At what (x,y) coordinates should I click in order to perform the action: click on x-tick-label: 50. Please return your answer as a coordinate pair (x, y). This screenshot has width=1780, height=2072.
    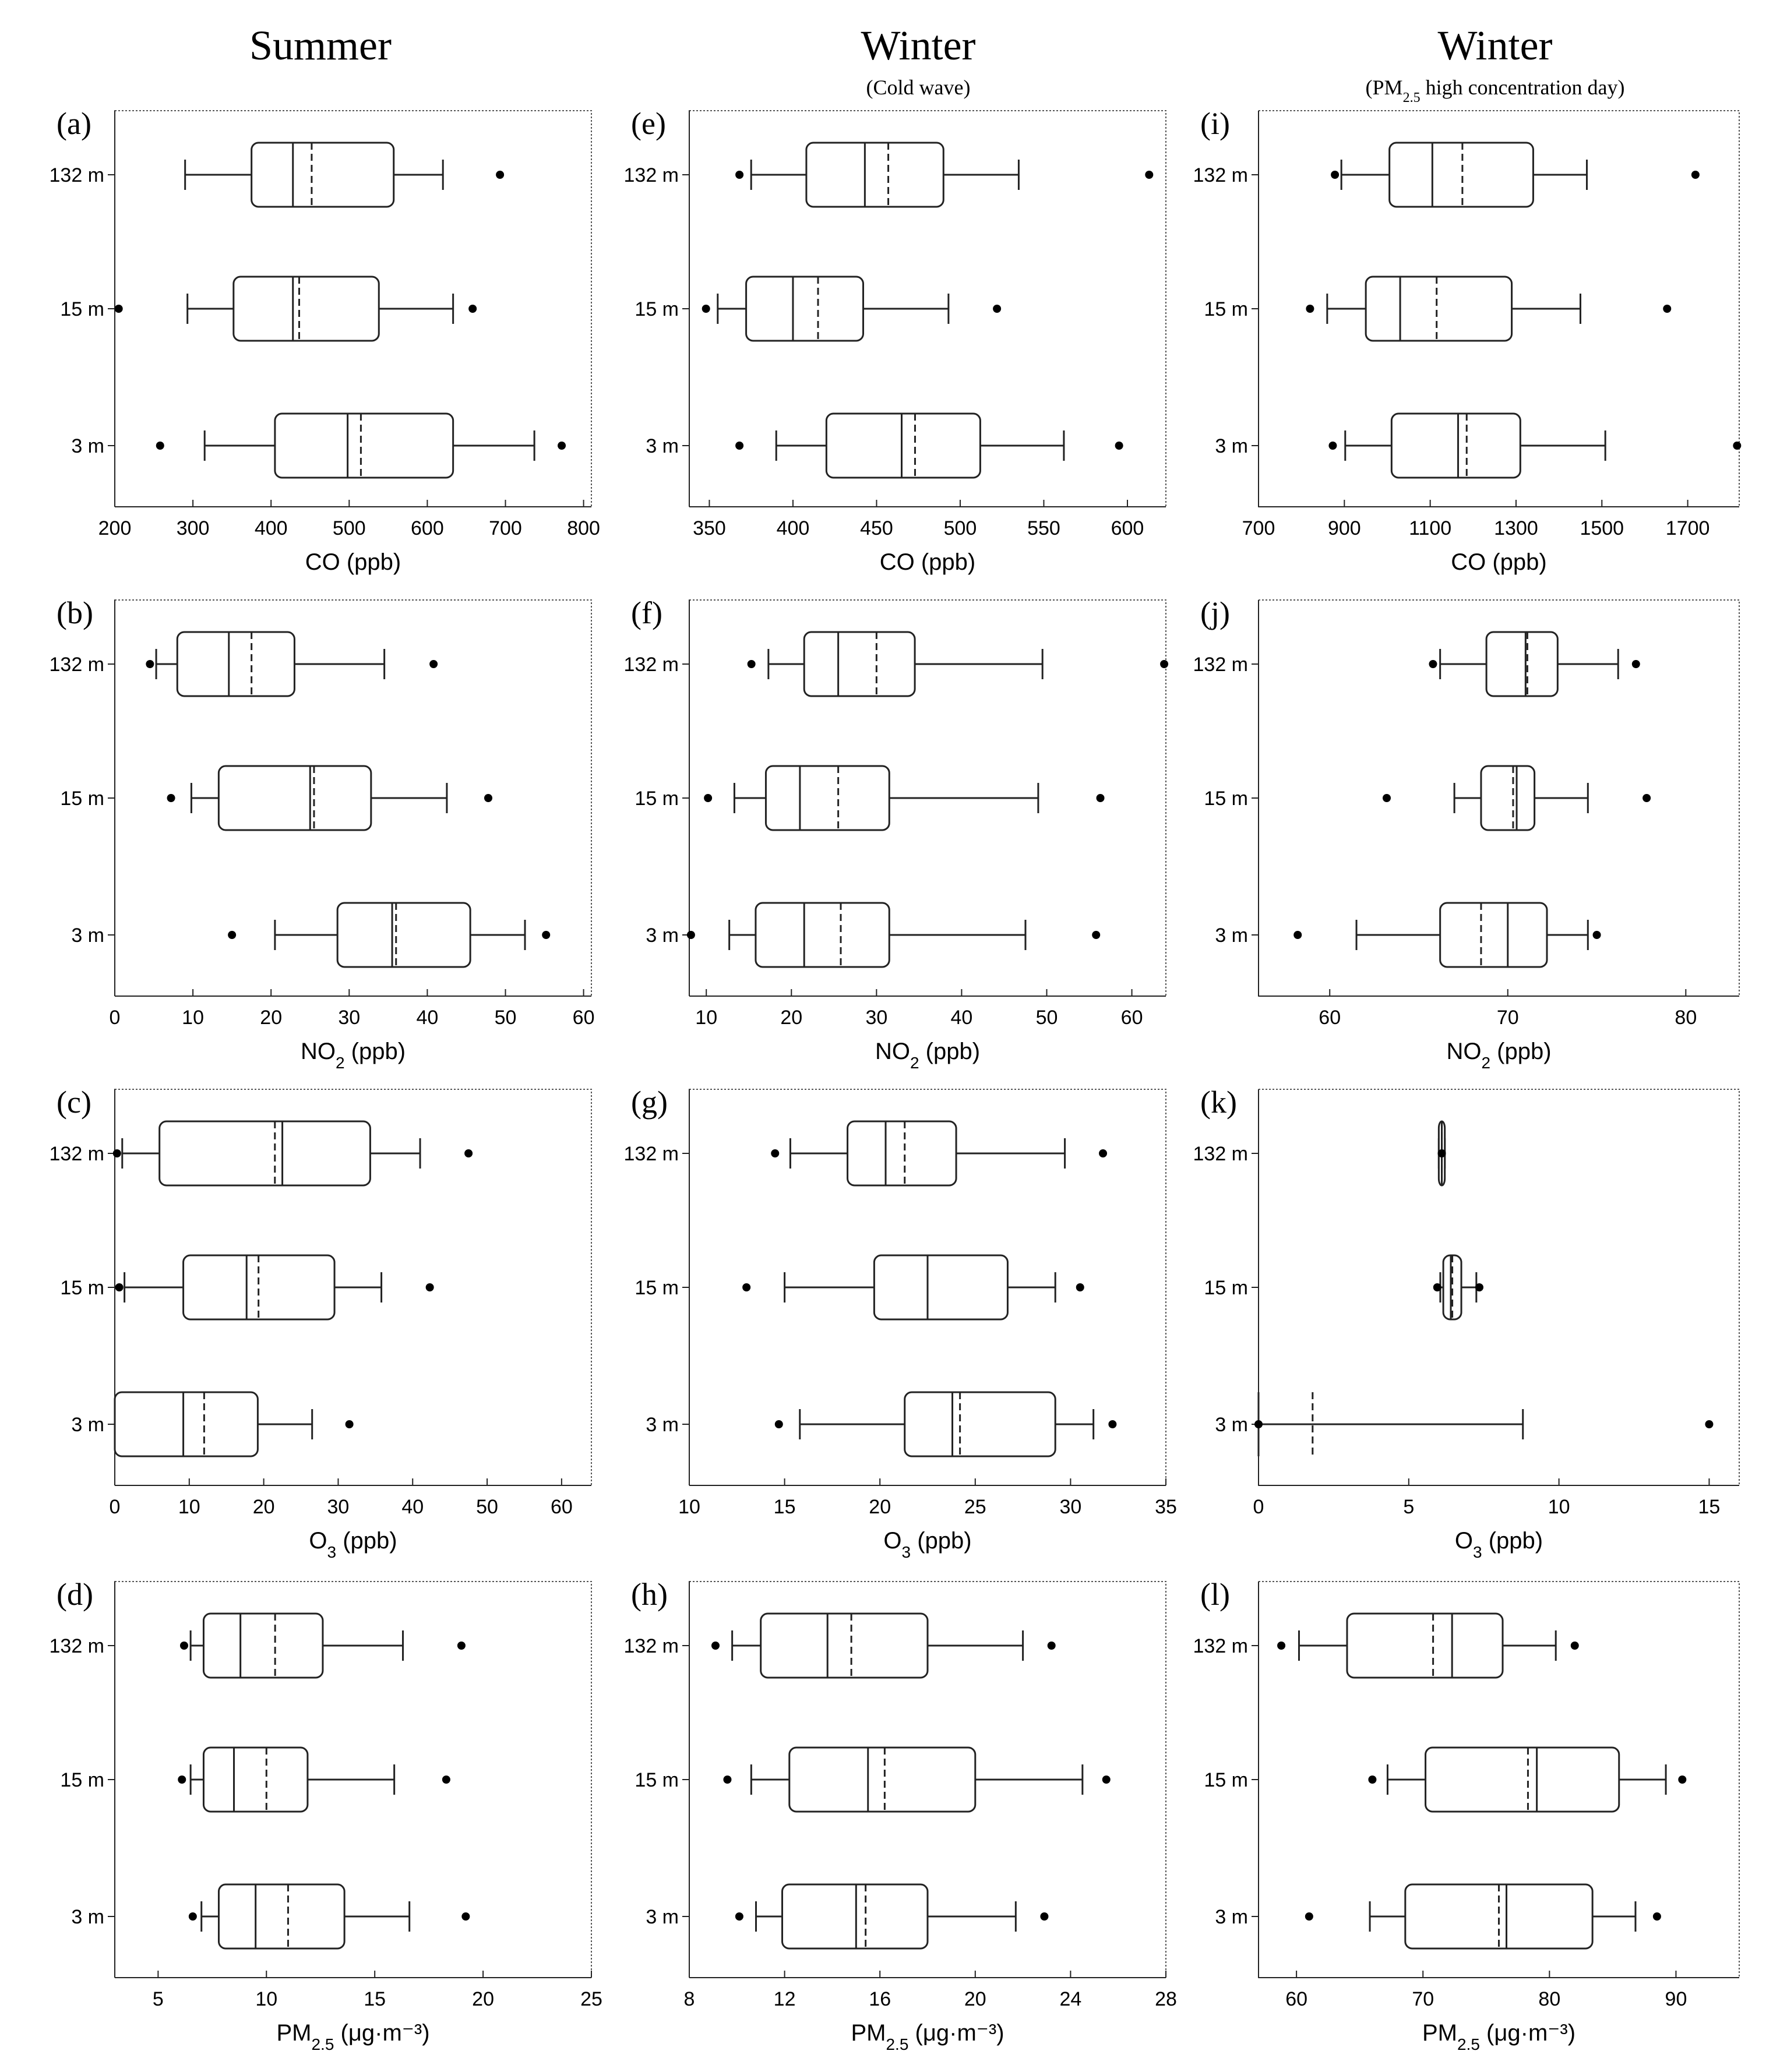
    Looking at the image, I should click on (487, 1507).